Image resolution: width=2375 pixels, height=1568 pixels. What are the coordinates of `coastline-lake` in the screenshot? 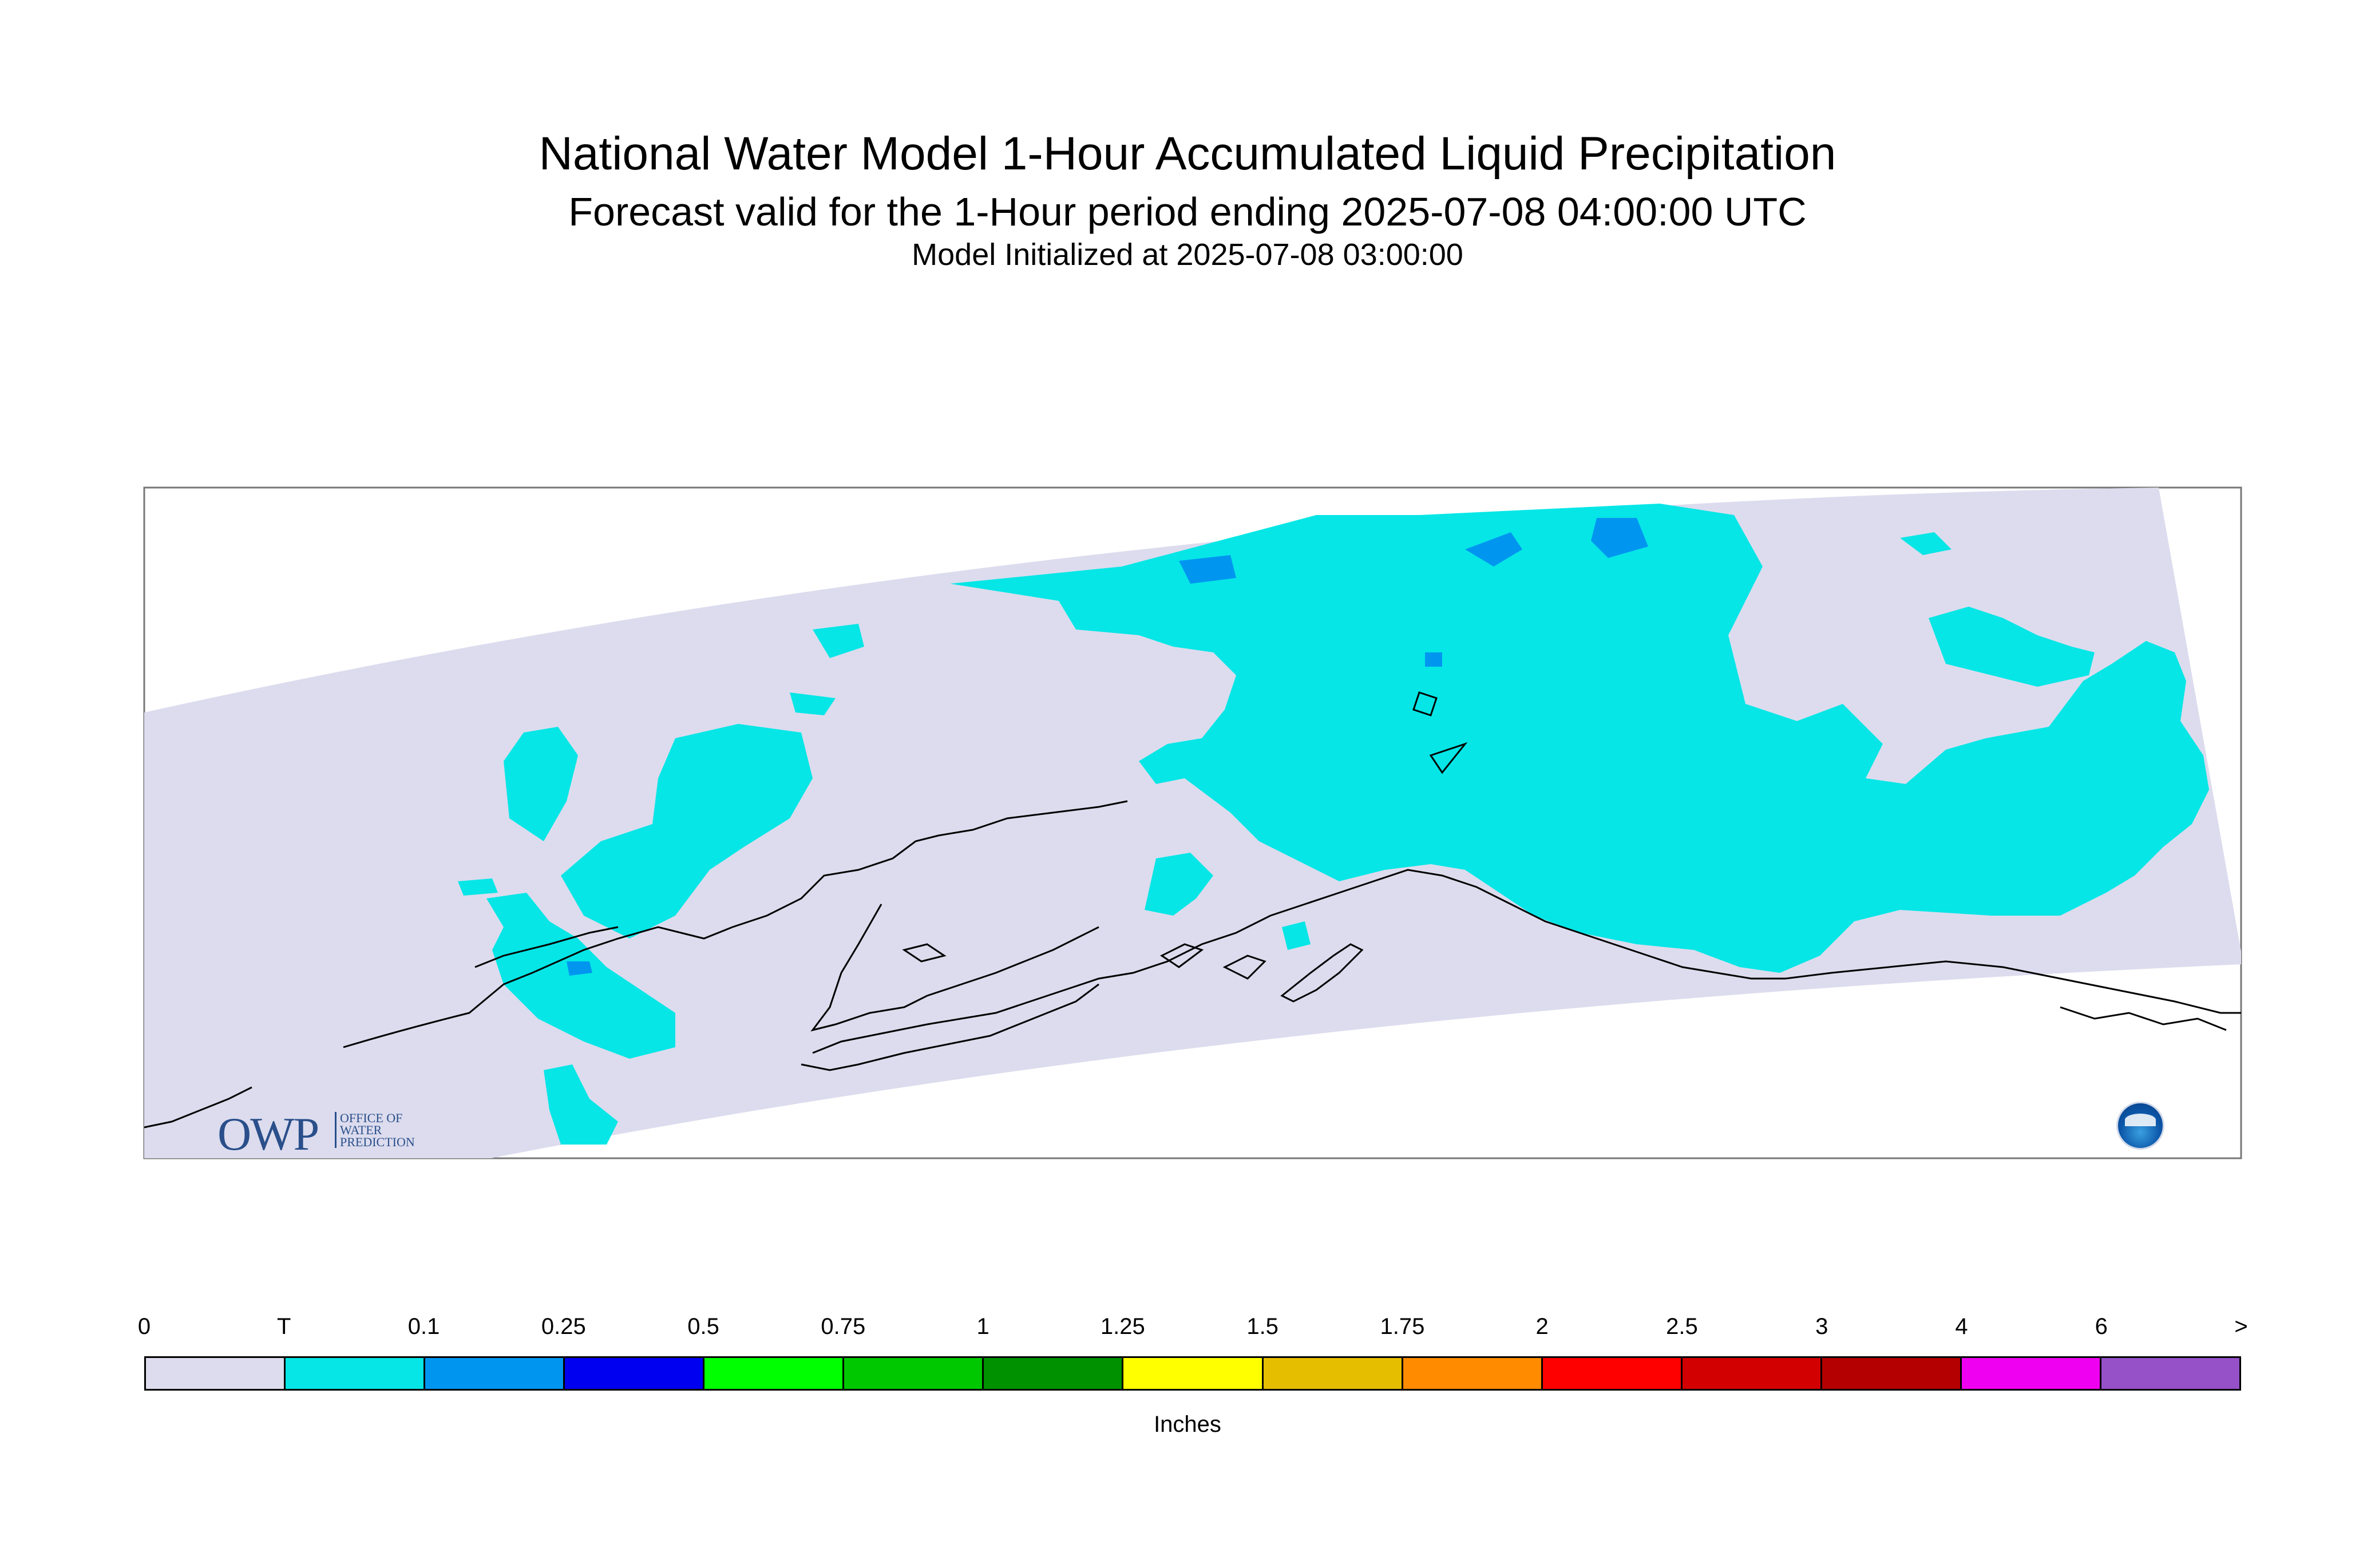 It's located at (925, 953).